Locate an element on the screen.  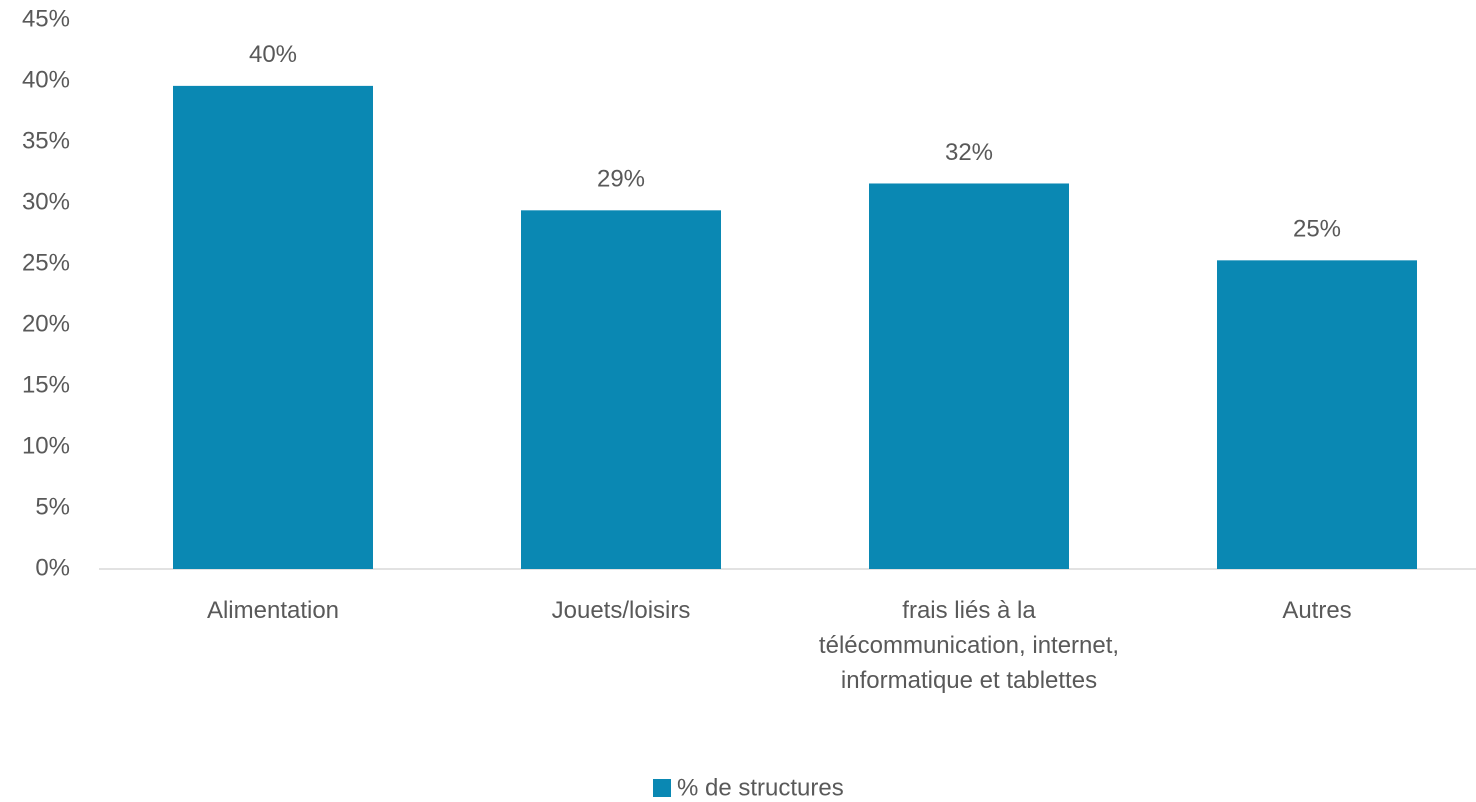
y-tick-label: 5% is located at coordinates (52, 506).